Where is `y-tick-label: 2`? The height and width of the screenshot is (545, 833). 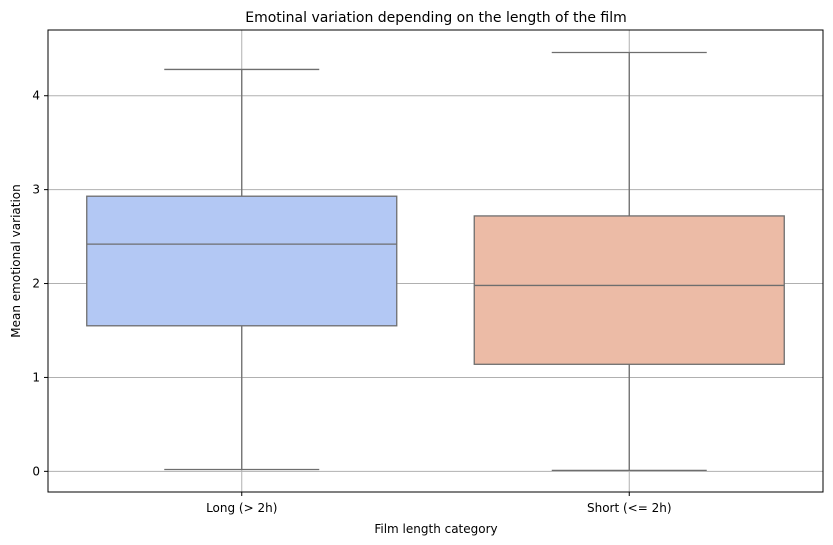
y-tick-label: 2 is located at coordinates (36, 284).